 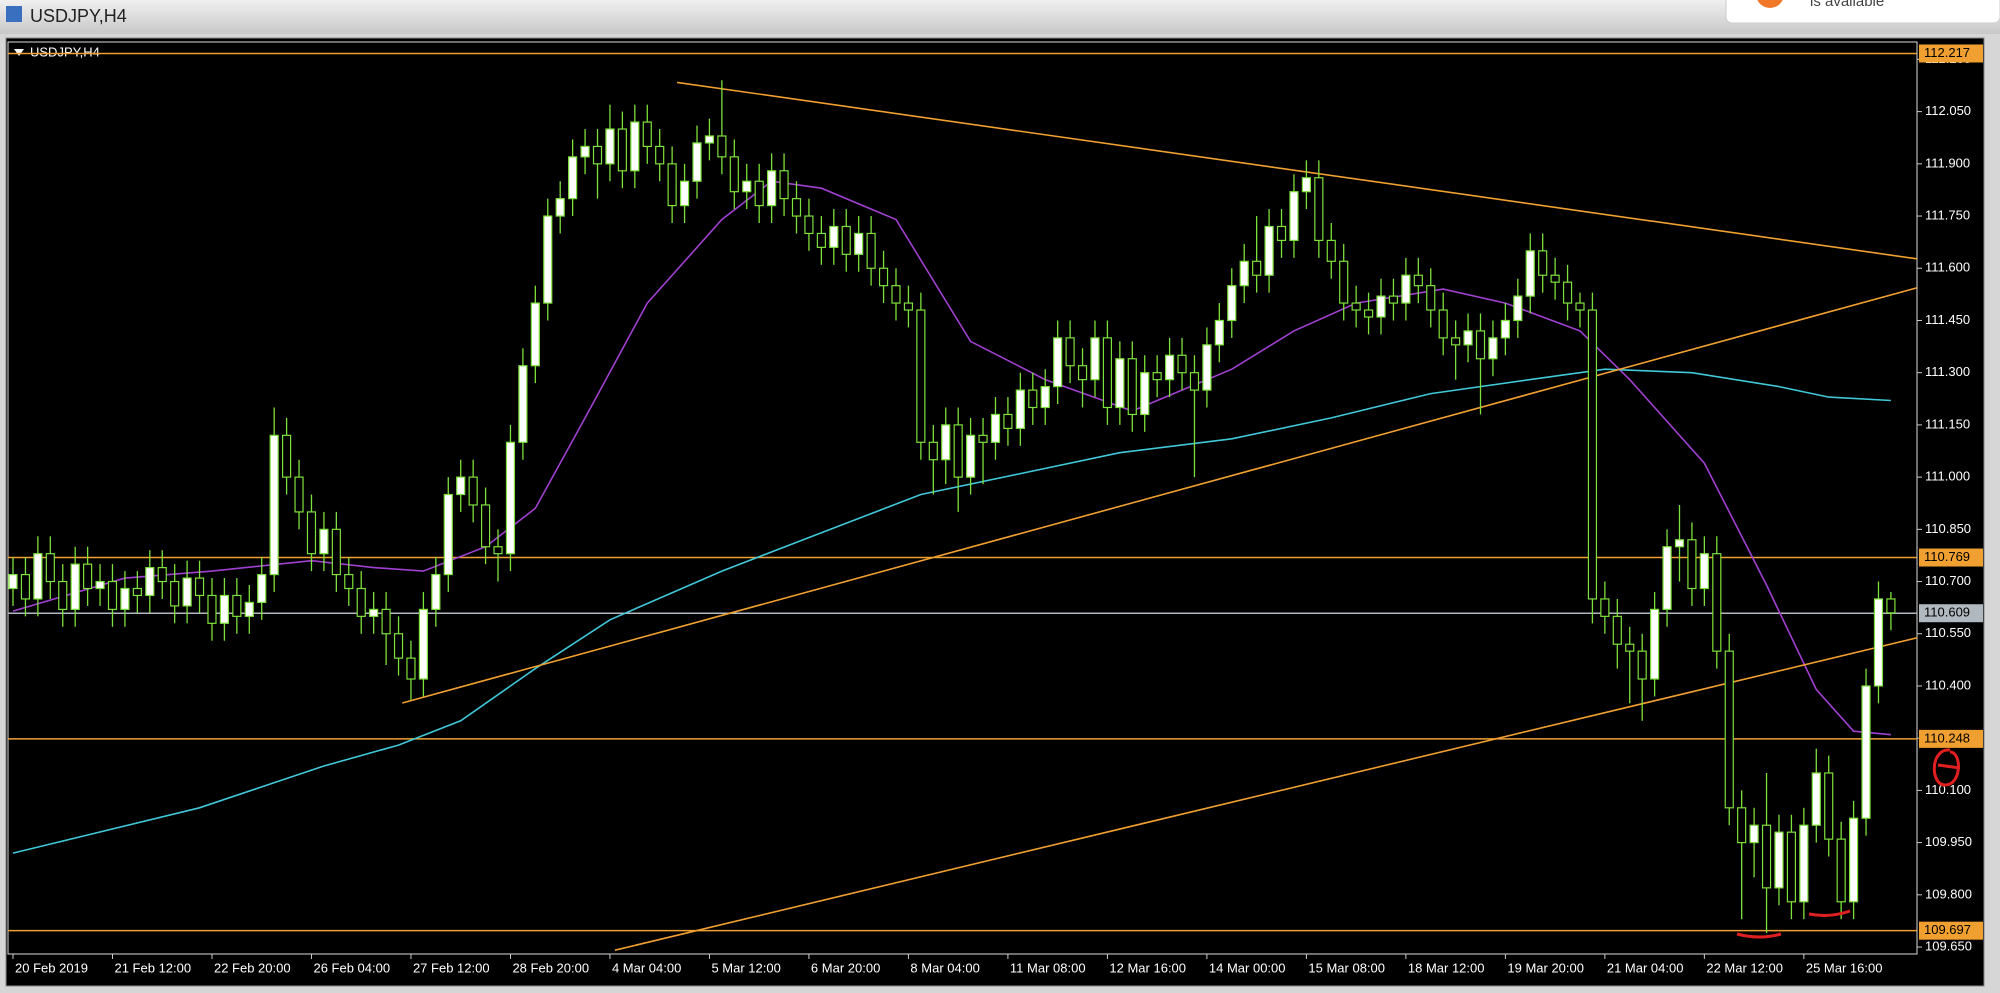 I want to click on y-tick-label: 110.550, so click(x=1948, y=632).